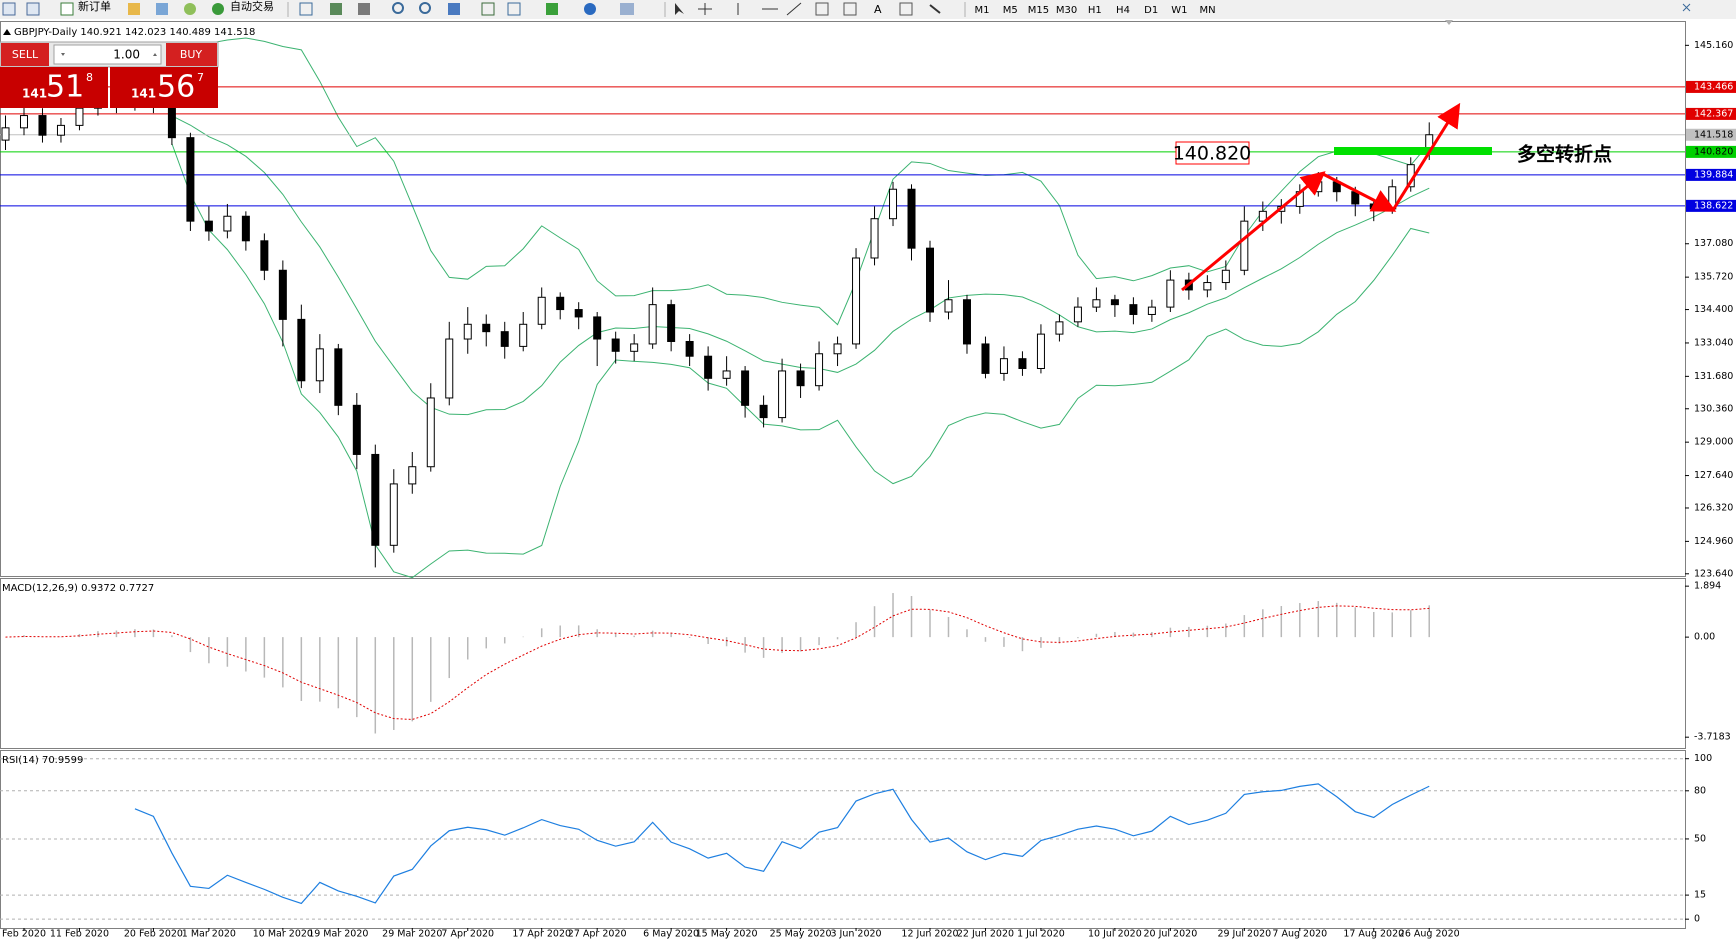 The height and width of the screenshot is (945, 1736). Describe the element at coordinates (1212, 153) in the screenshot. I see `price-annotation-box` at that location.